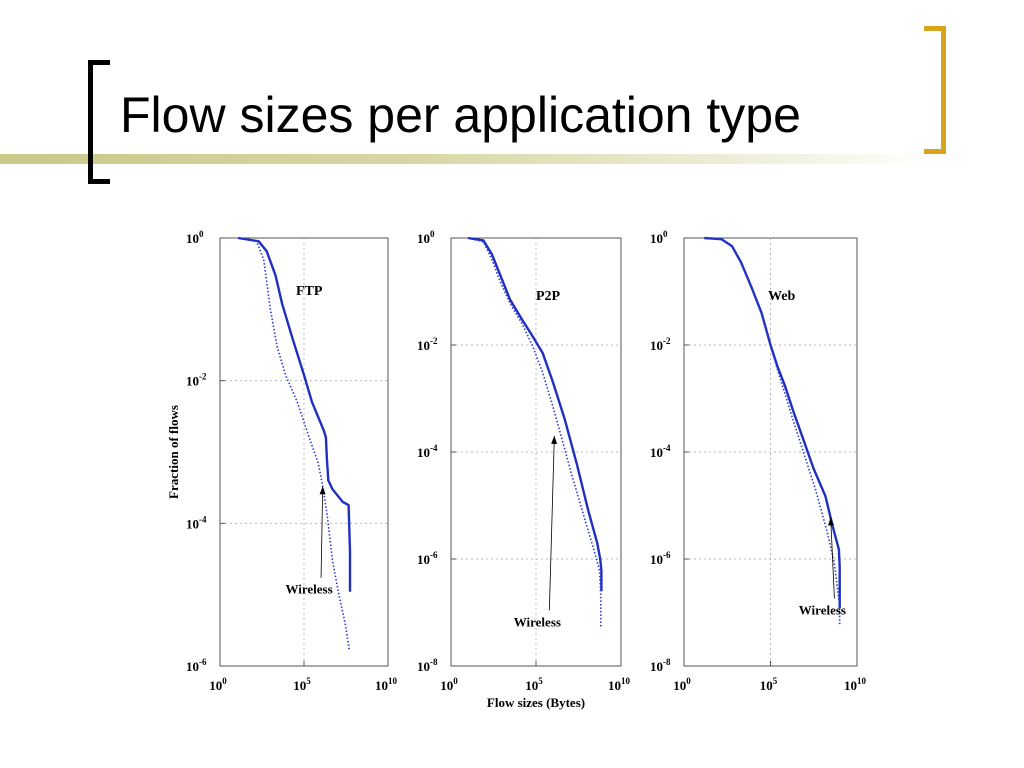  I want to click on x-axis-label: Flow sizes (Bytes), so click(536, 702).